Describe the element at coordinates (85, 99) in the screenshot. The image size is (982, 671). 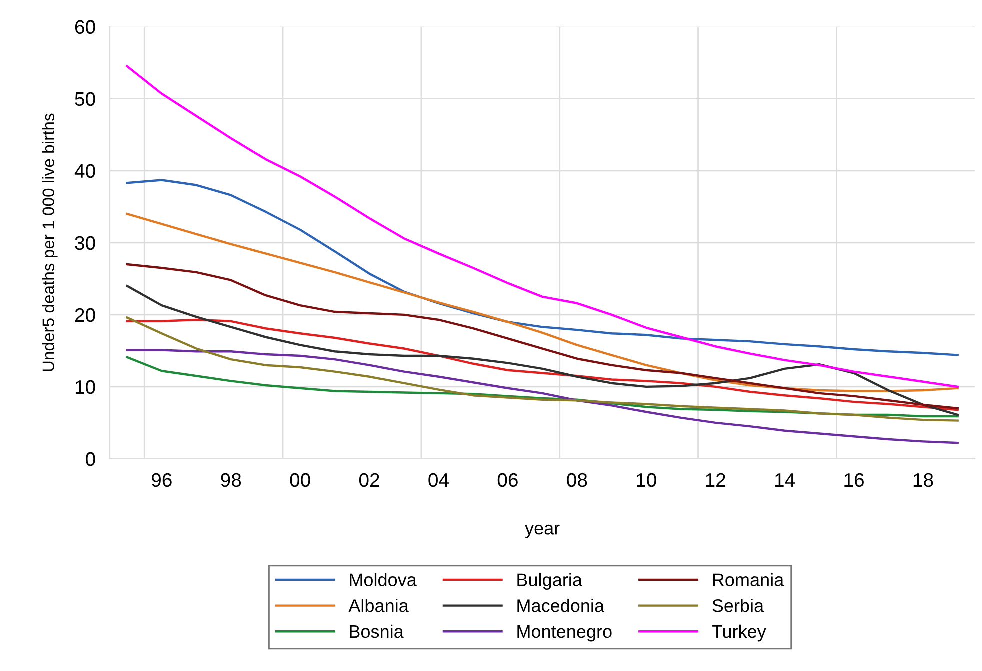
I see `y-tick-label: 50` at that location.